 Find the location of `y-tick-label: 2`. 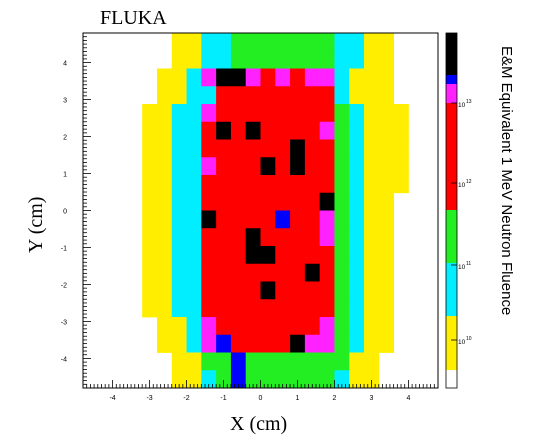

y-tick-label: 2 is located at coordinates (65, 138).